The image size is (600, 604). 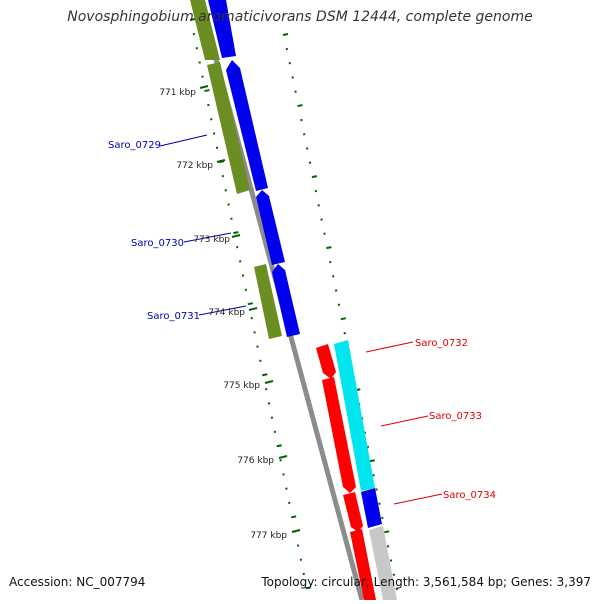 I want to click on tick-label: 771 kbp, so click(x=177, y=93).